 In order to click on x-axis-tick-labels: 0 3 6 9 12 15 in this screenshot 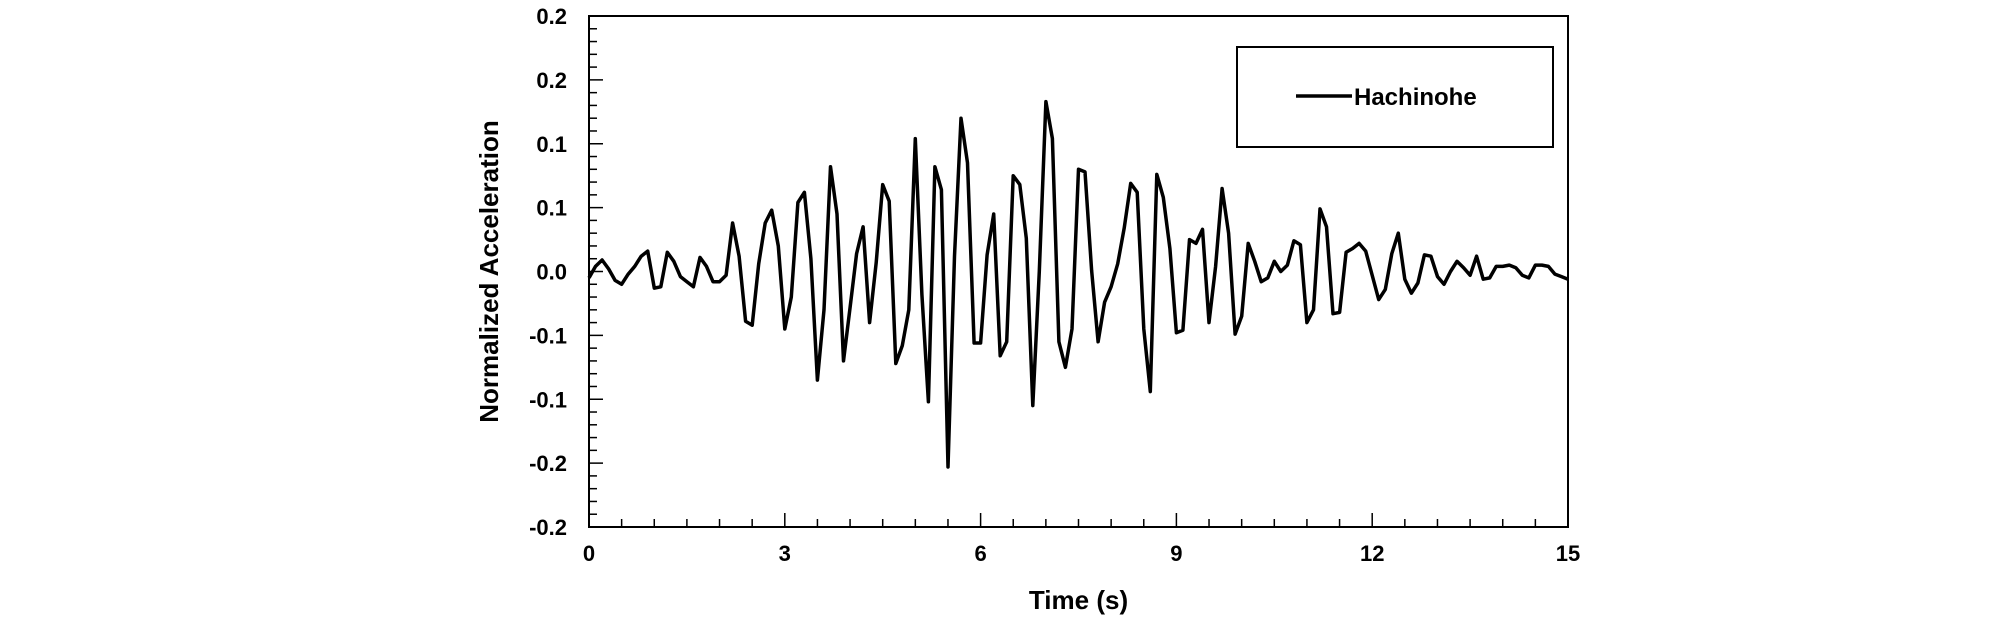, I will do `click(1081, 553)`.